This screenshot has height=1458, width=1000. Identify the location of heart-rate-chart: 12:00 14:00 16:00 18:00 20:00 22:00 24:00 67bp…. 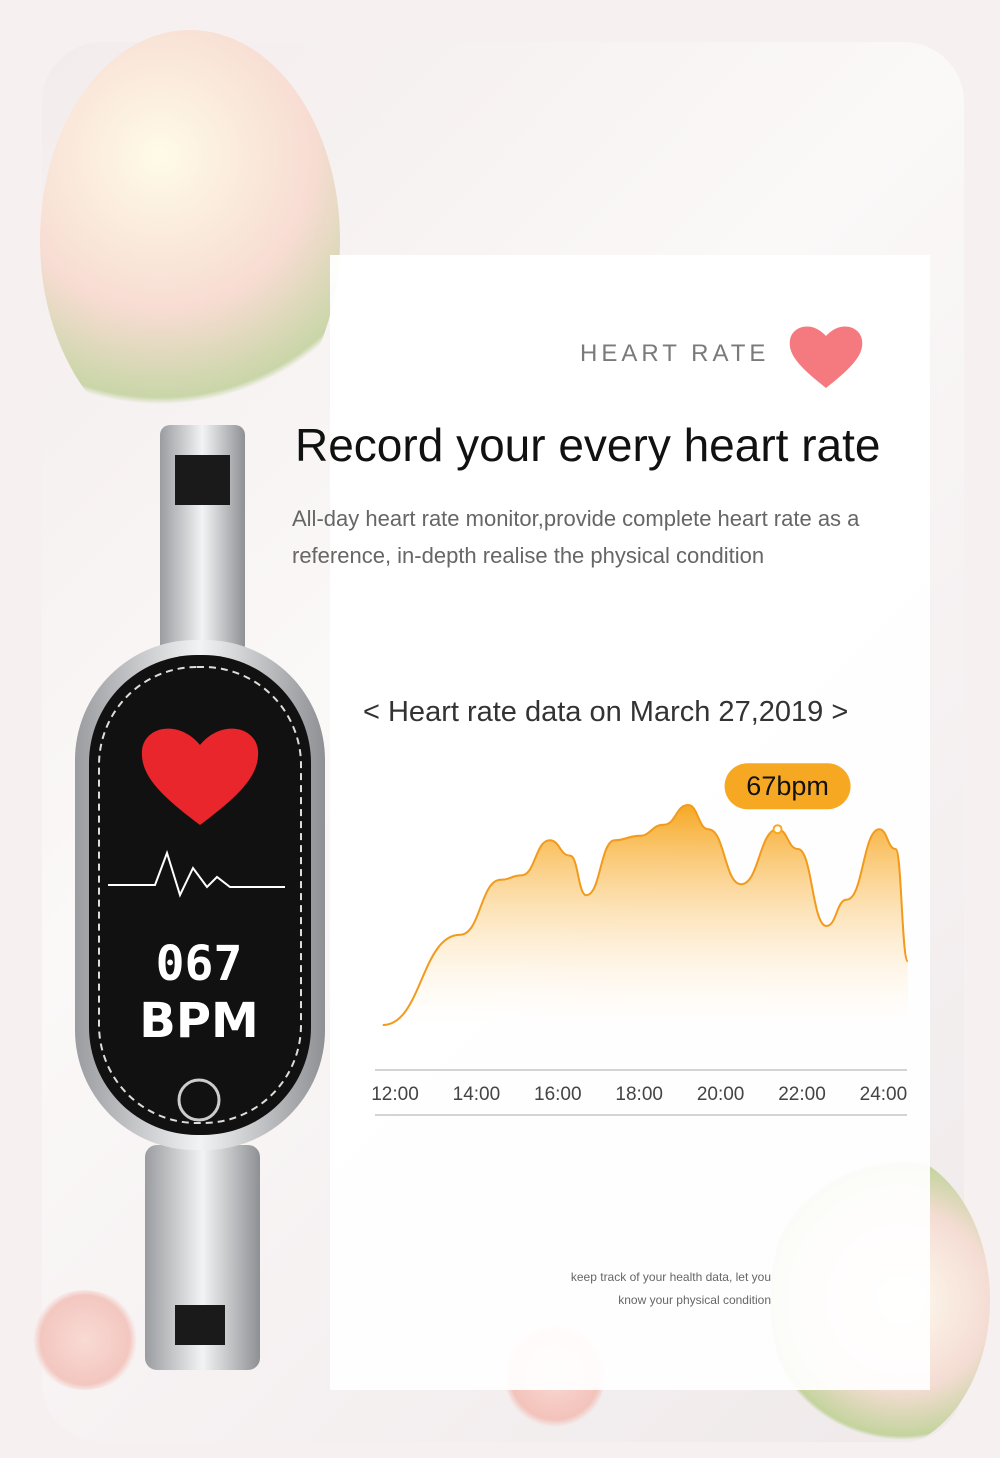
(640, 939).